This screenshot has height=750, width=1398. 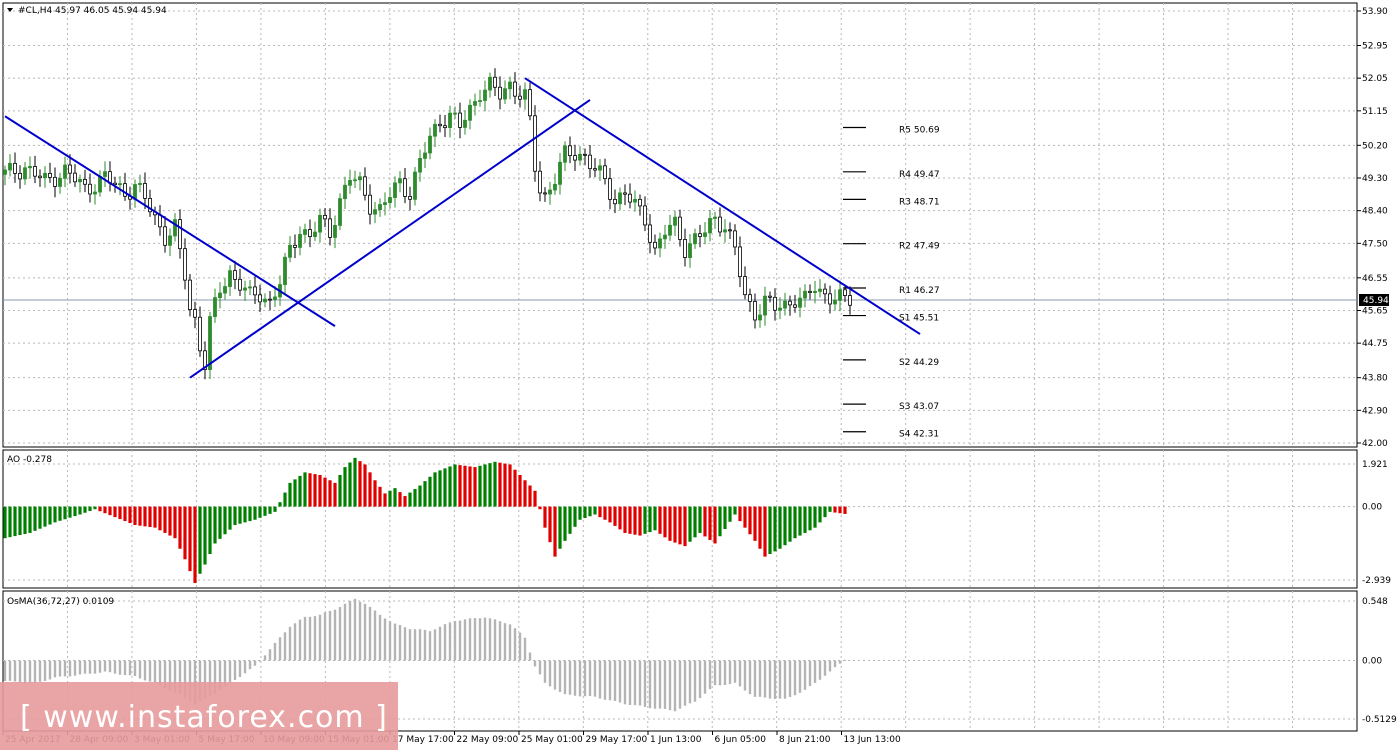 I want to click on dropdown-triangle-icon, so click(x=10, y=10).